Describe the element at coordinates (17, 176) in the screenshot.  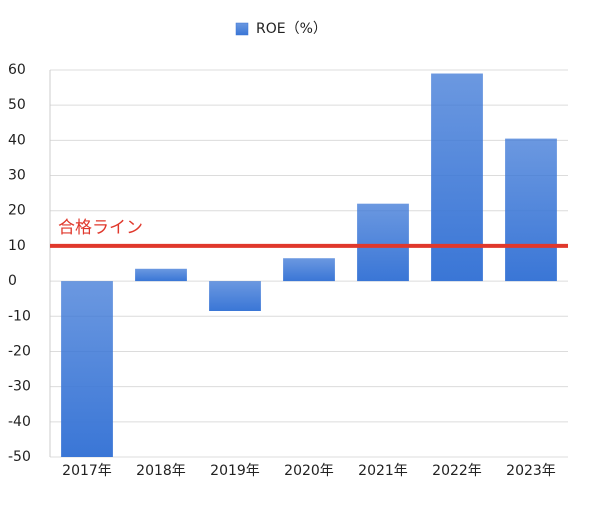
I see `y-tick-label: 30` at that location.